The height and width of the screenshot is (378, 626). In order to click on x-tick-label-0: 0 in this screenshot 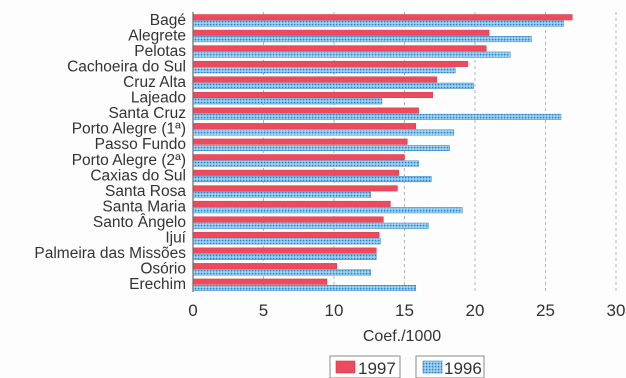, I will do `click(192, 310)`.